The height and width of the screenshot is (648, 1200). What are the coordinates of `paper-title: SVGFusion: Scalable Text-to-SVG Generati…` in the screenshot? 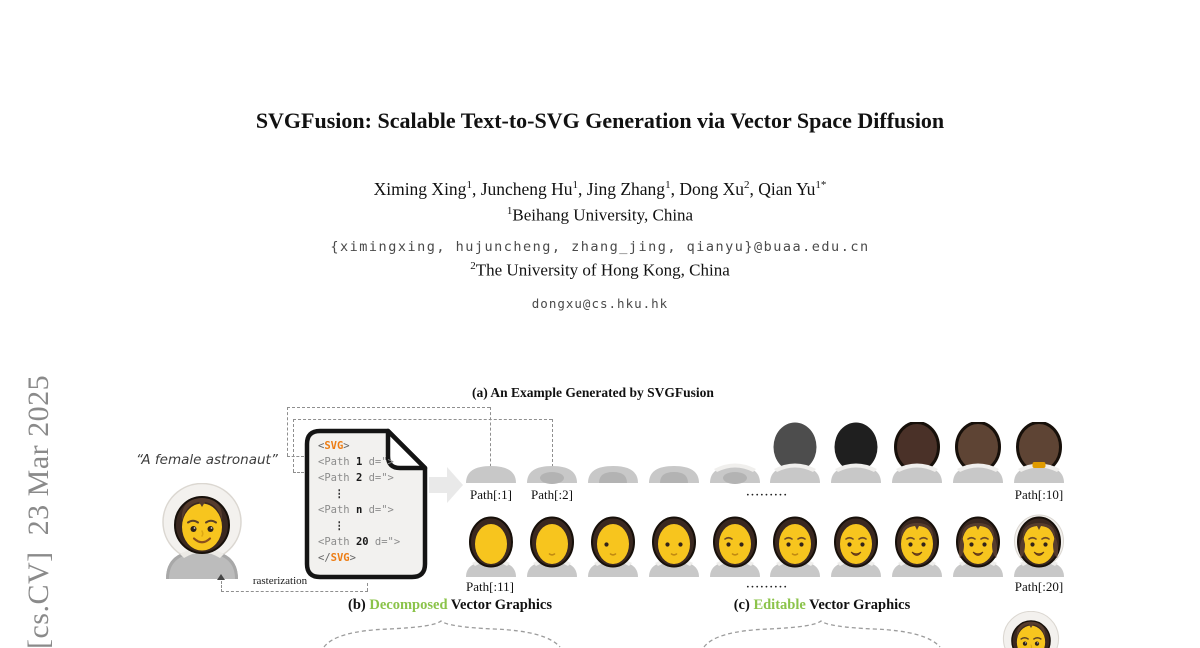 It's located at (600, 120).